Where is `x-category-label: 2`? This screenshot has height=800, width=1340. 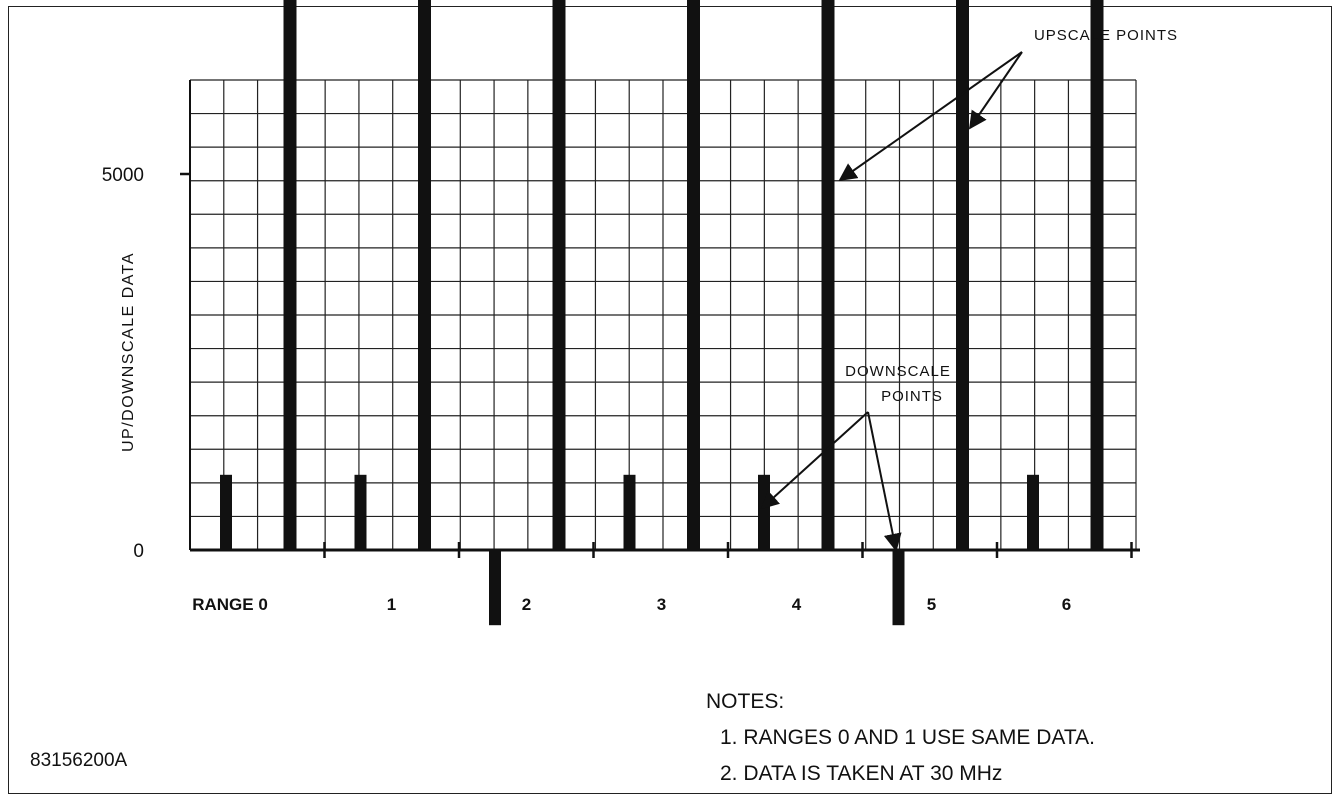 x-category-label: 2 is located at coordinates (526, 604).